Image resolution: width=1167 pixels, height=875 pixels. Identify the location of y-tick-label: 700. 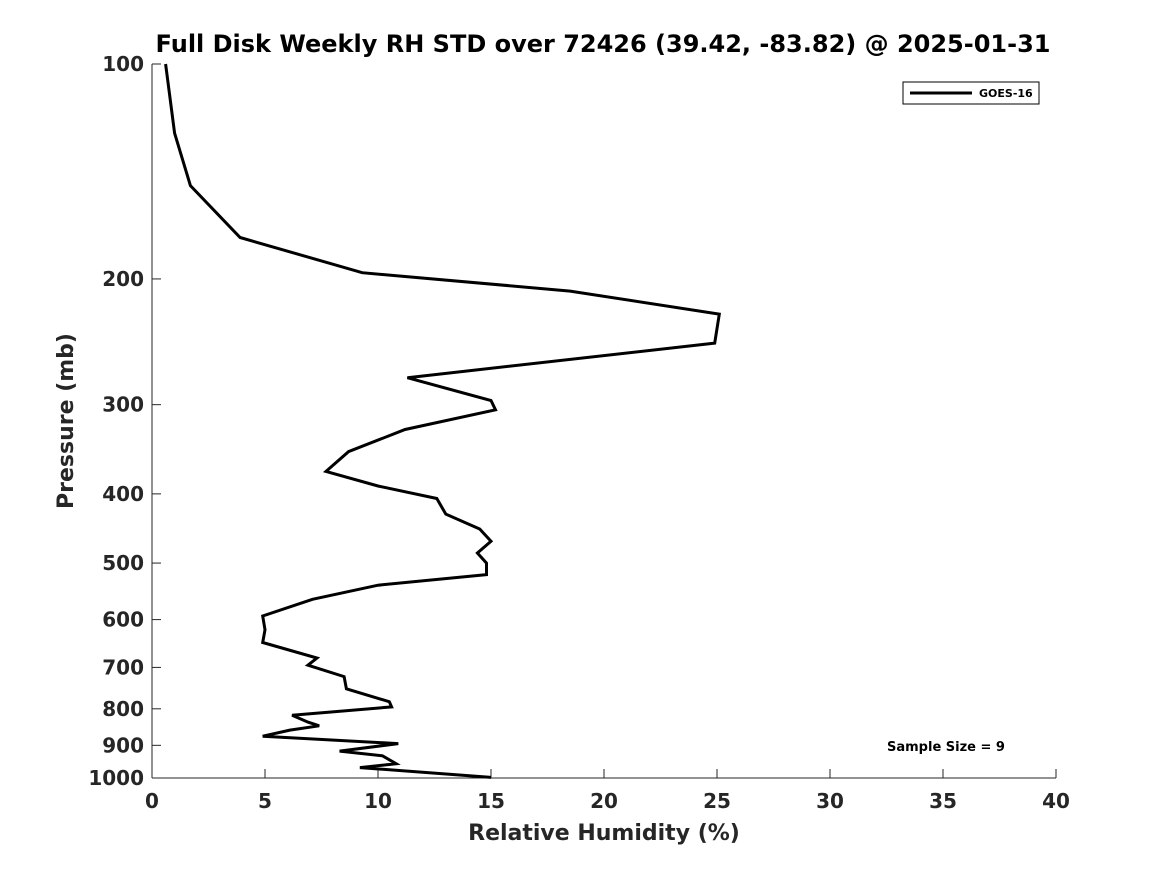
(123, 667).